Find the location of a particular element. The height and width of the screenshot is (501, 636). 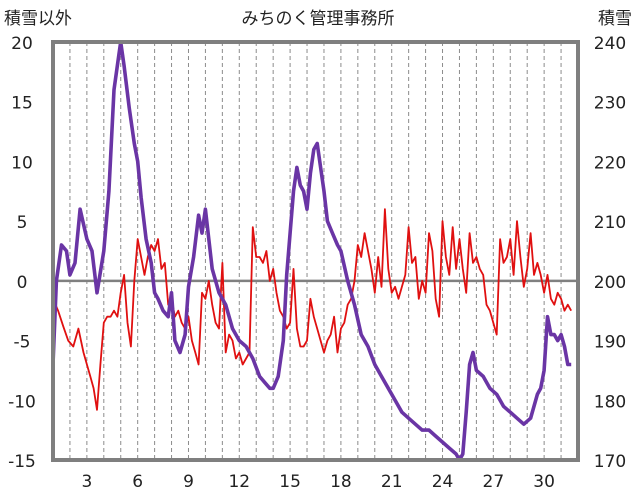

x-tick-label: 18 is located at coordinates (341, 482).